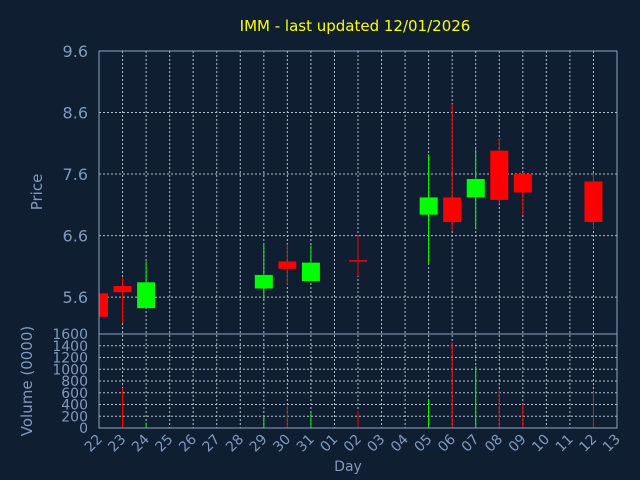 The image size is (640, 480). I want to click on day-tick-label: 01, so click(329, 444).